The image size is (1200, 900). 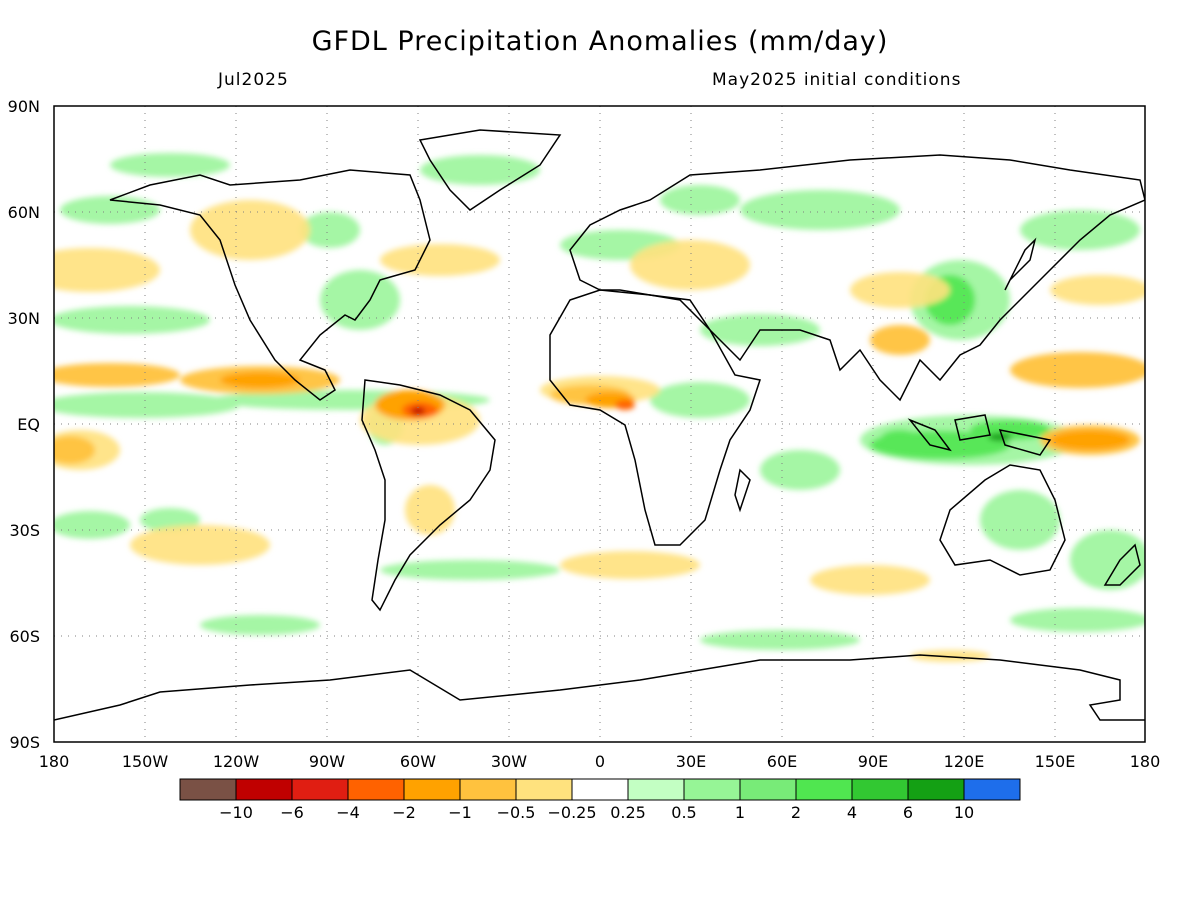 What do you see at coordinates (683, 812) in the screenshot?
I see `colorbar-label: 0.5` at bounding box center [683, 812].